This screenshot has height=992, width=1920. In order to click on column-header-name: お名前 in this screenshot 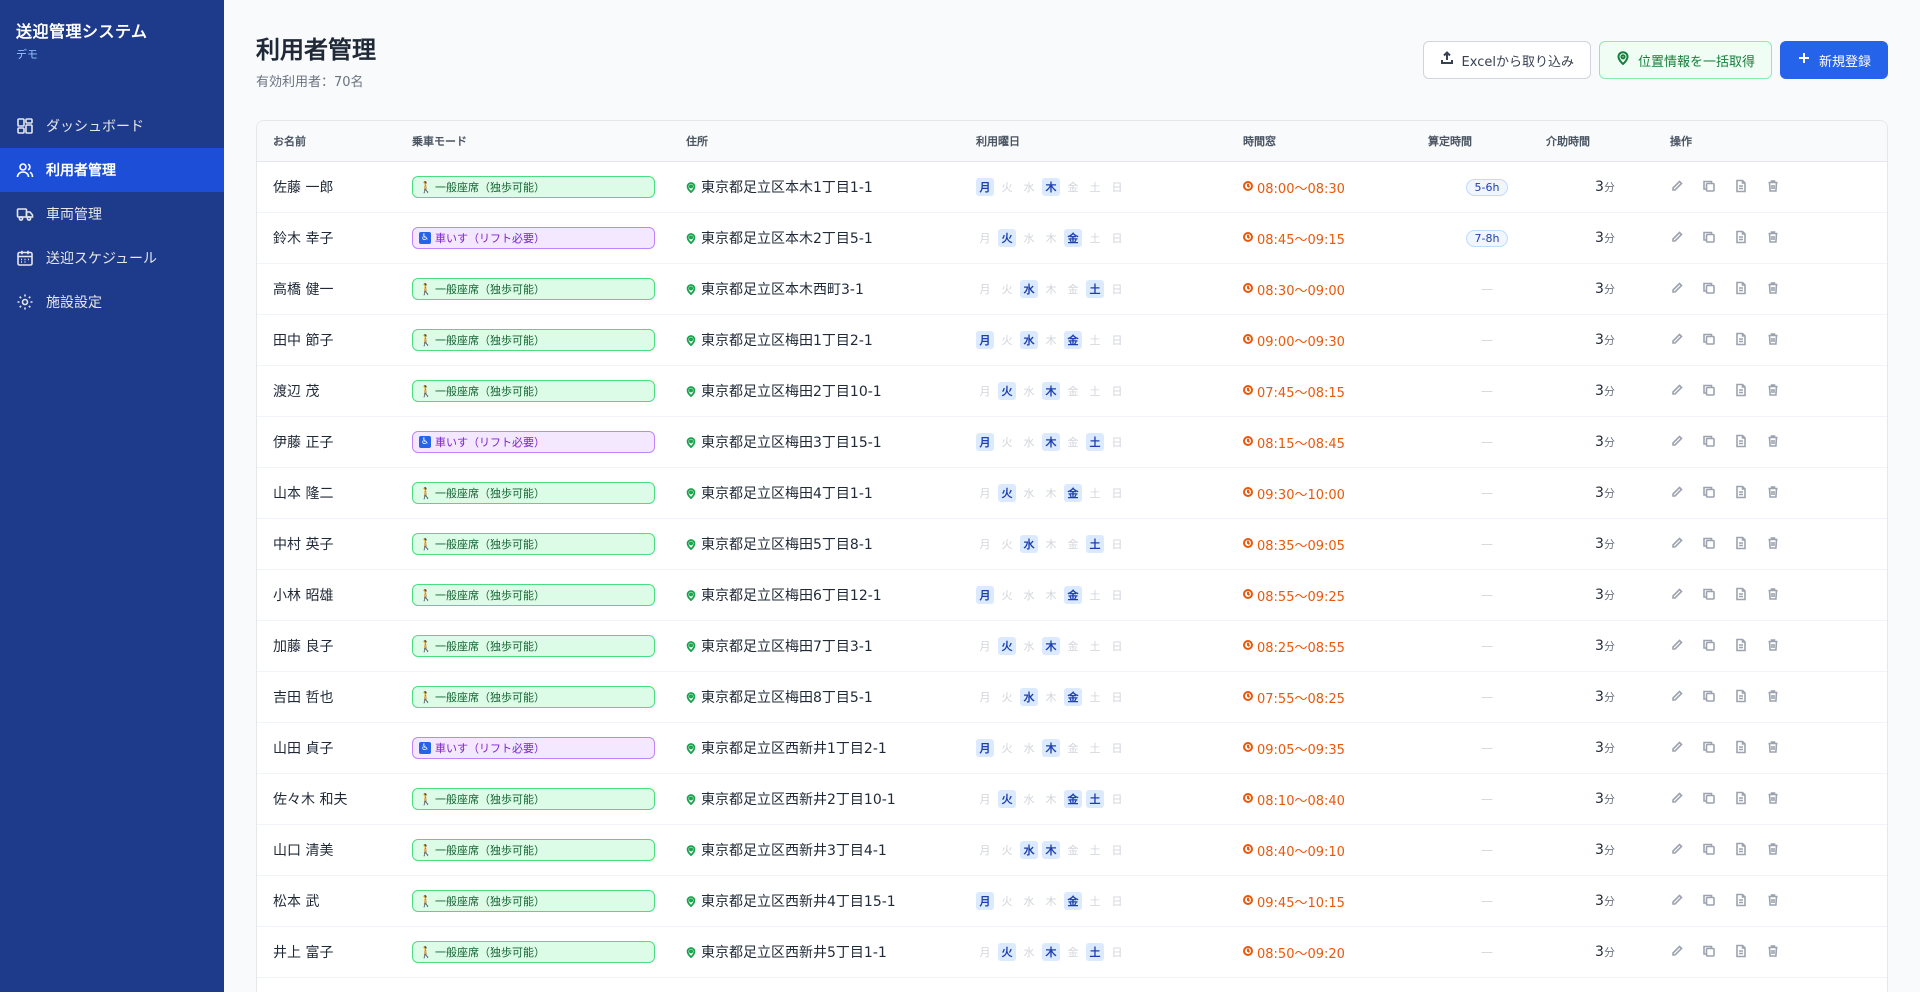, I will do `click(289, 141)`.